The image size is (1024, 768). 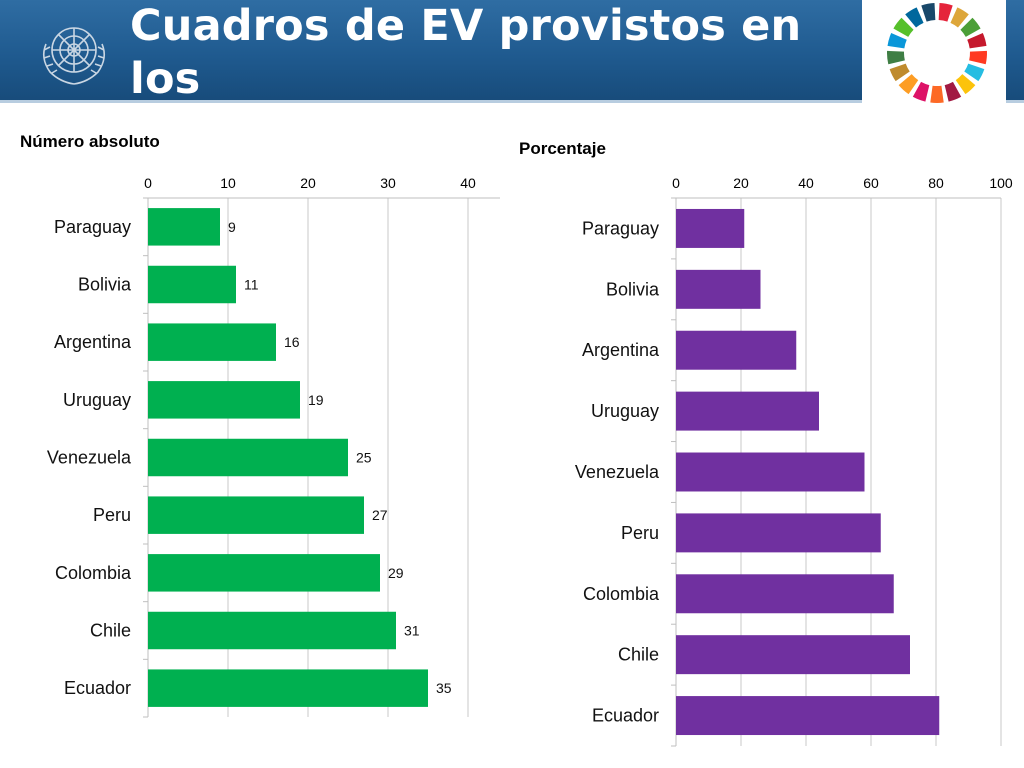 I want to click on title-line-2: últimos cinco años, so click(x=357, y=132).